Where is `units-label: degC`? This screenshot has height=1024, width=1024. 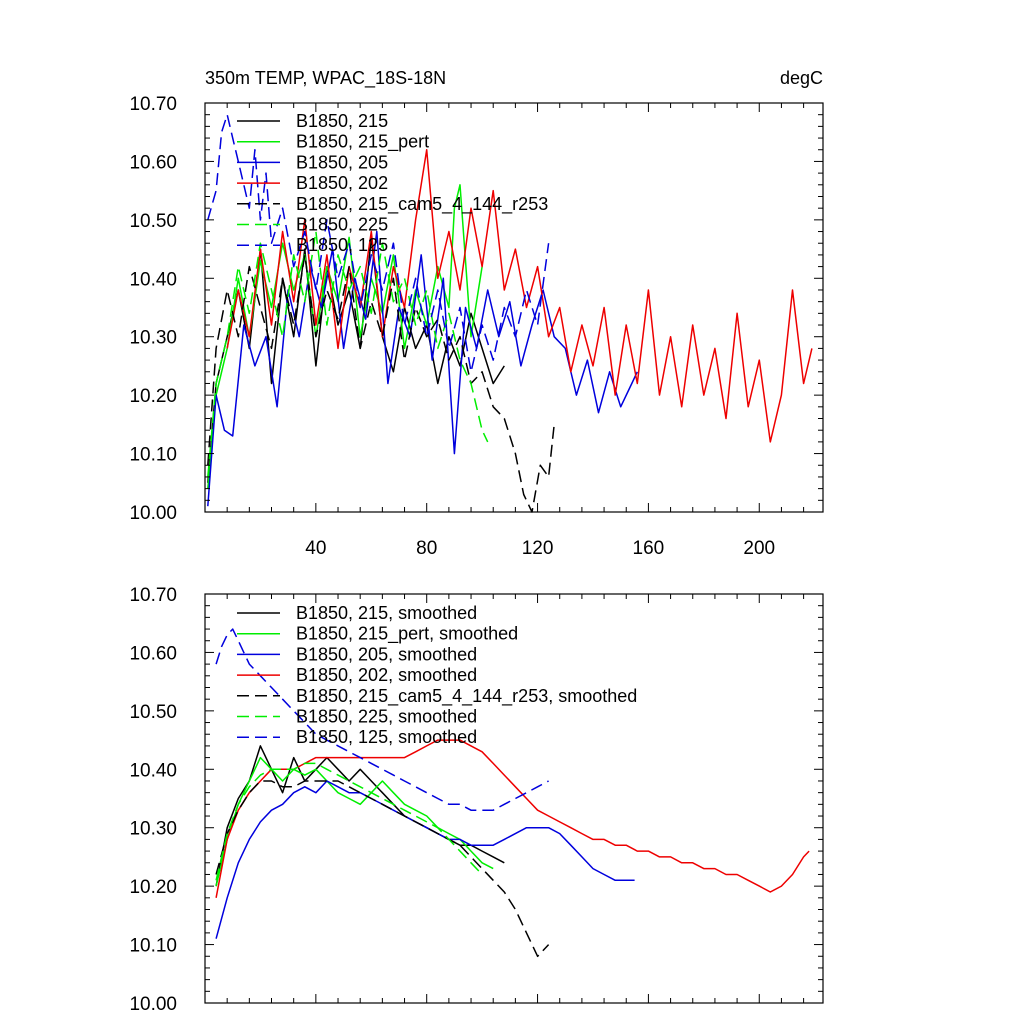 units-label: degC is located at coordinates (801, 78).